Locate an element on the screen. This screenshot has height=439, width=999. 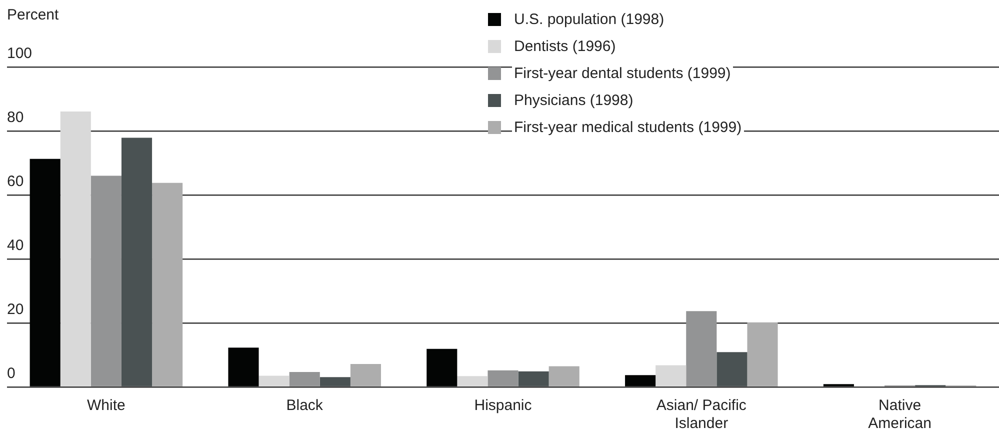
x-tick-label: Black is located at coordinates (305, 405).